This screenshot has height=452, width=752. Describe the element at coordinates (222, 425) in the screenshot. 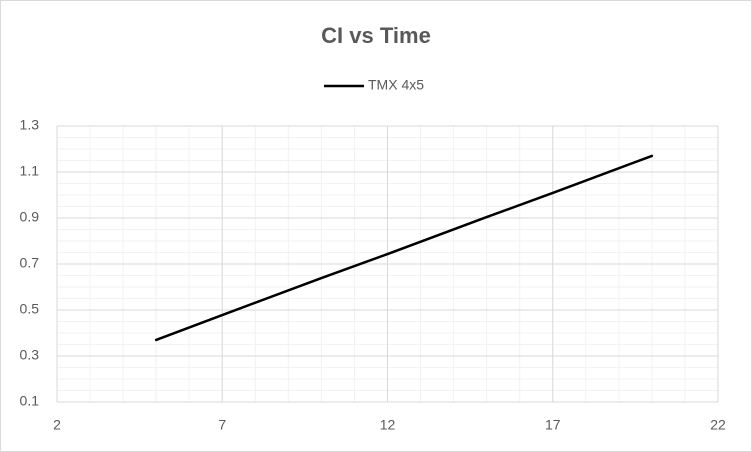

I see `x-tick-label: 7` at that location.